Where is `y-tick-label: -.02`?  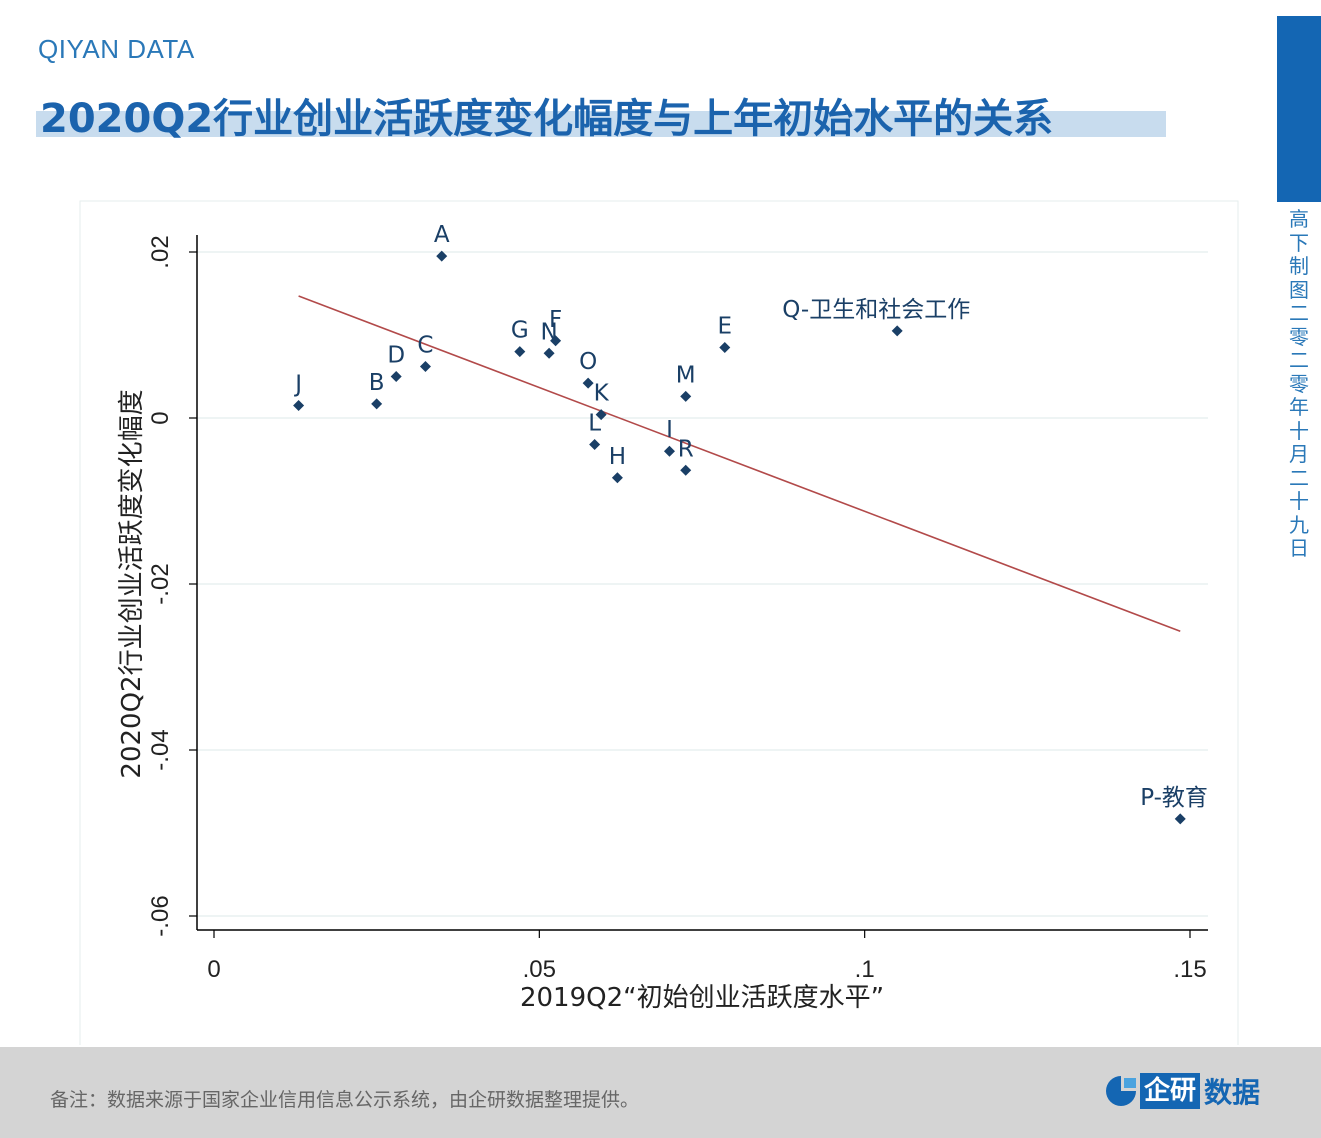 y-tick-label: -.02 is located at coordinates (160, 583).